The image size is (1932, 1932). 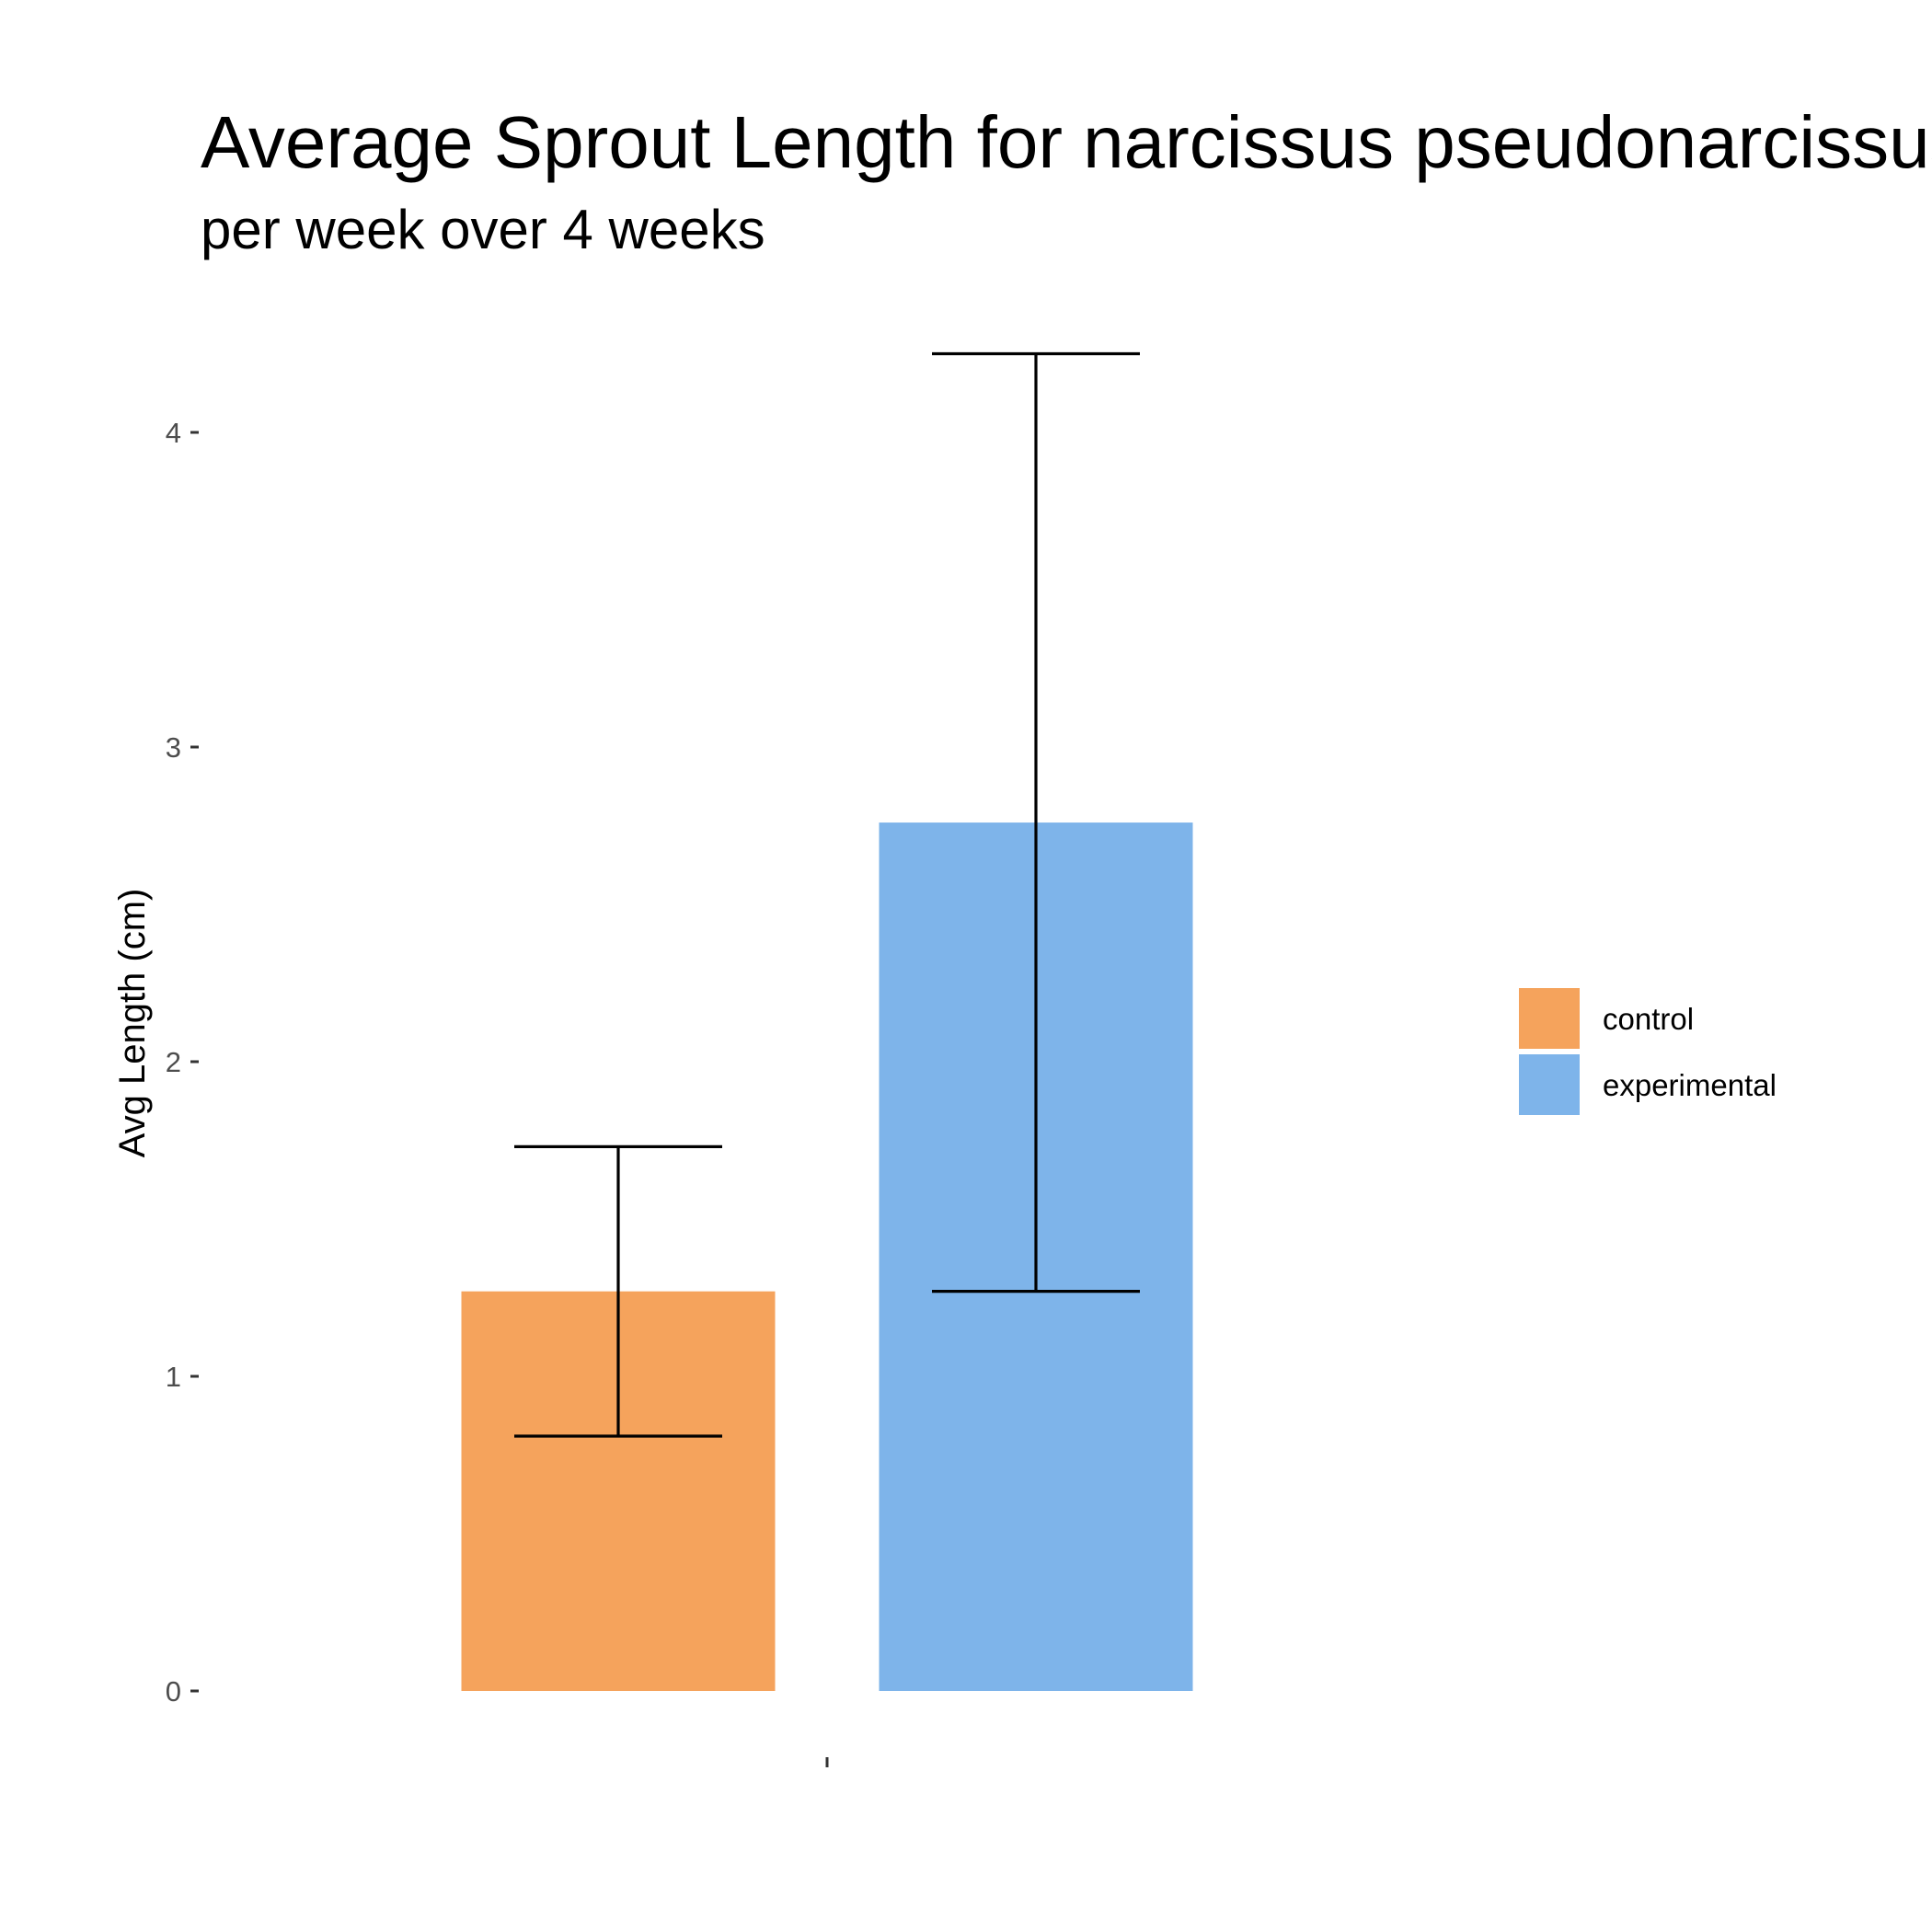 I want to click on y-axis: 0 1 2 3 4, so click(x=182, y=1062).